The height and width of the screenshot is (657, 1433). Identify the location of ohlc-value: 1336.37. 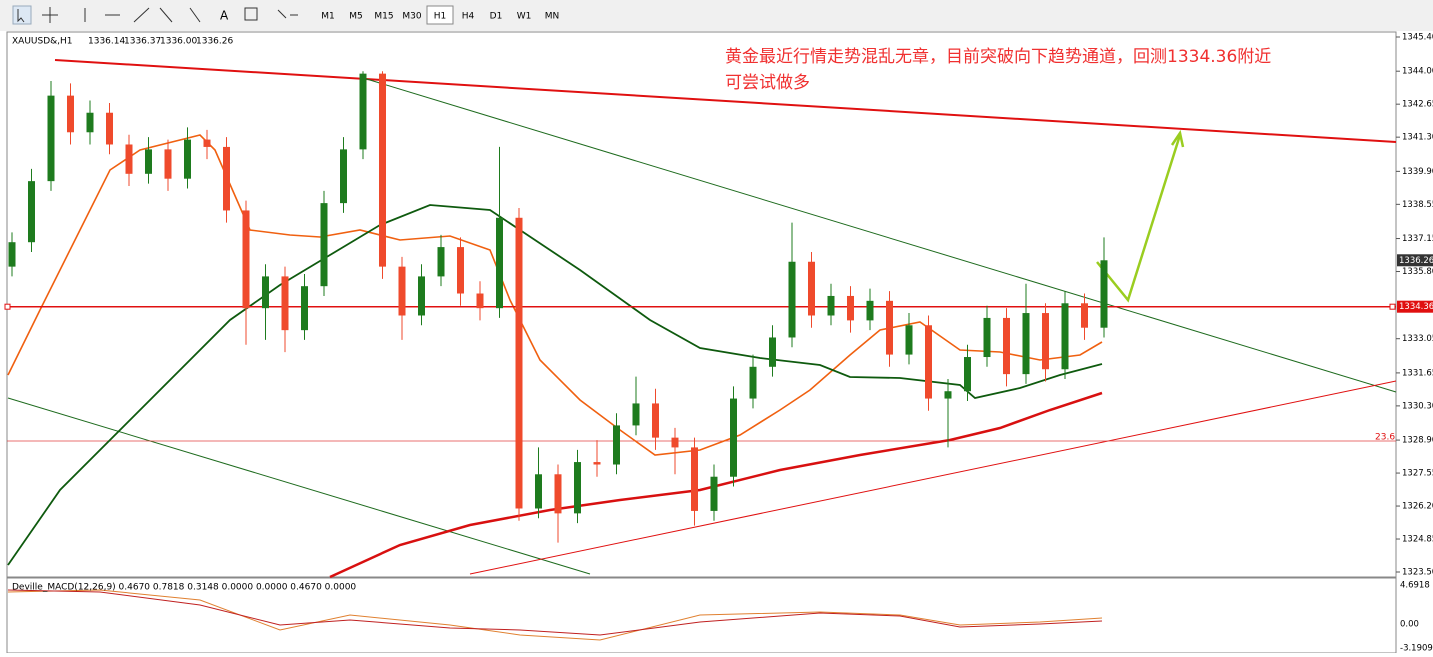
(142, 42).